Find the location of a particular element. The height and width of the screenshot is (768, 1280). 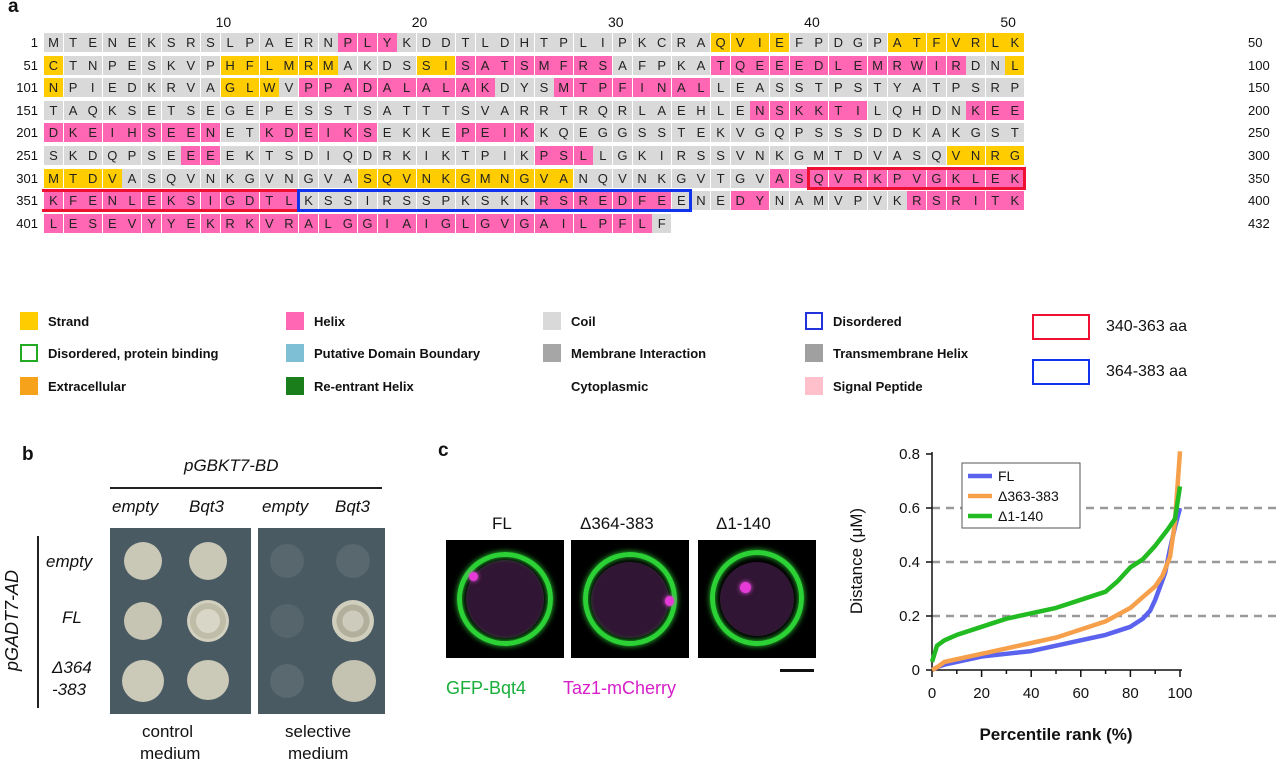

residue: M is located at coordinates (289, 65).